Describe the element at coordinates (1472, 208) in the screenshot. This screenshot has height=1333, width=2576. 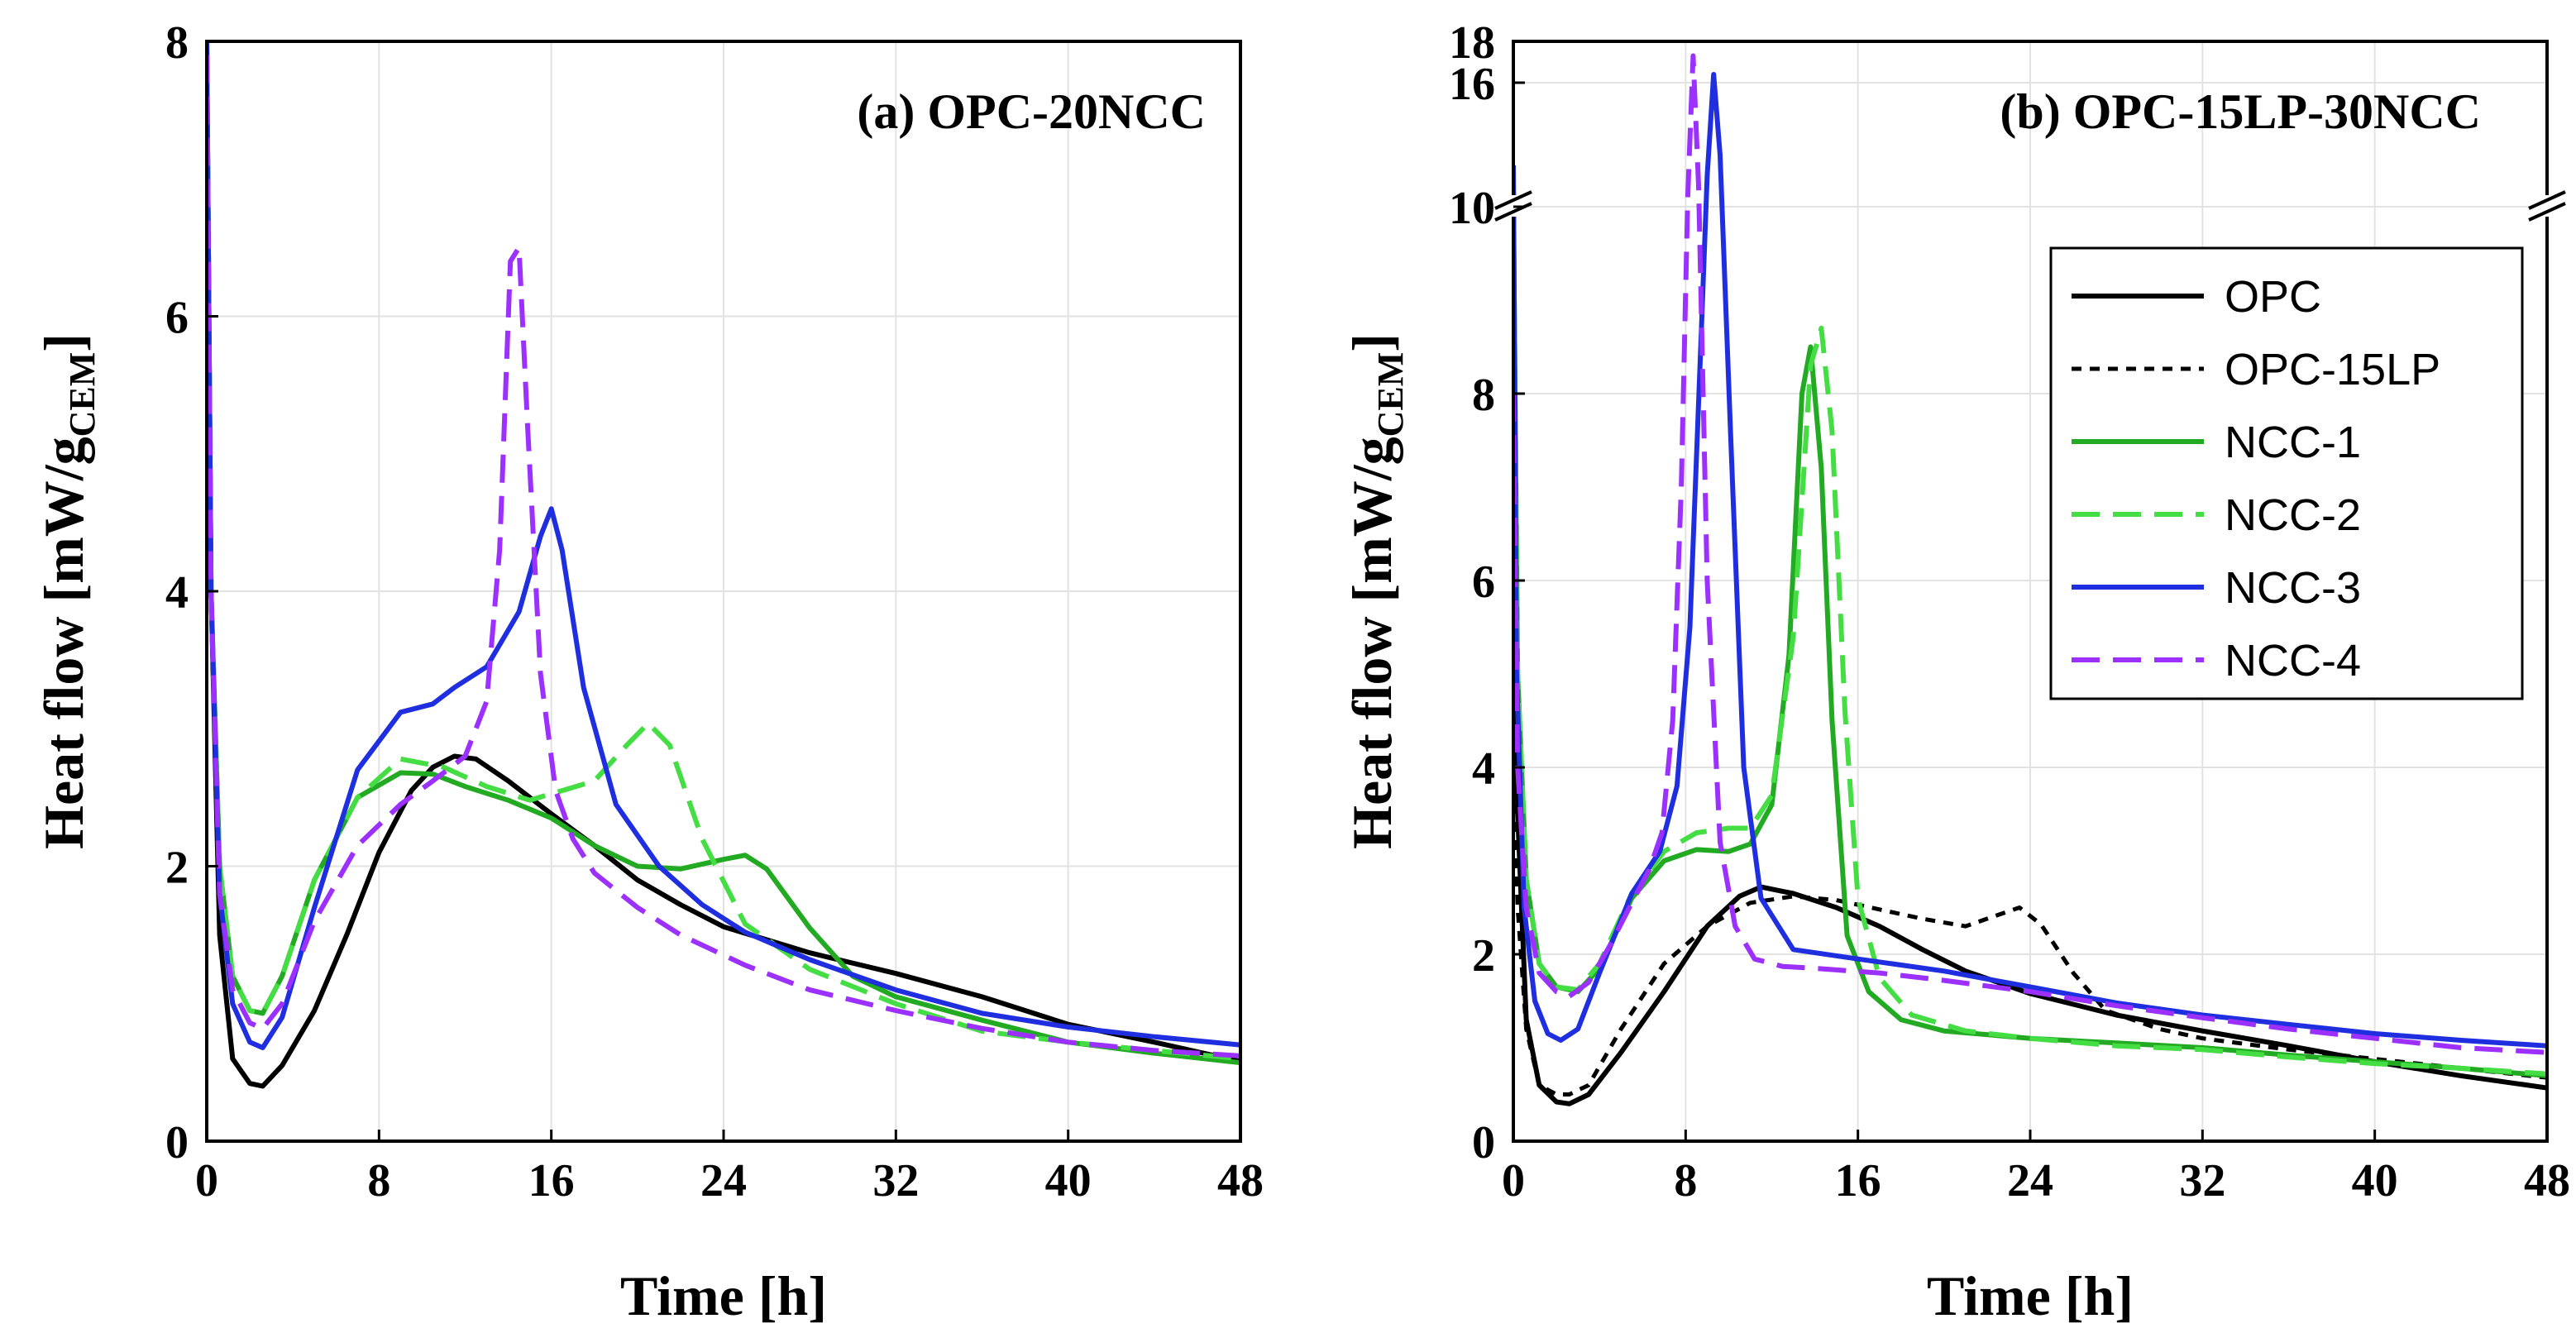
I see `y-tick-label-10: 10` at that location.